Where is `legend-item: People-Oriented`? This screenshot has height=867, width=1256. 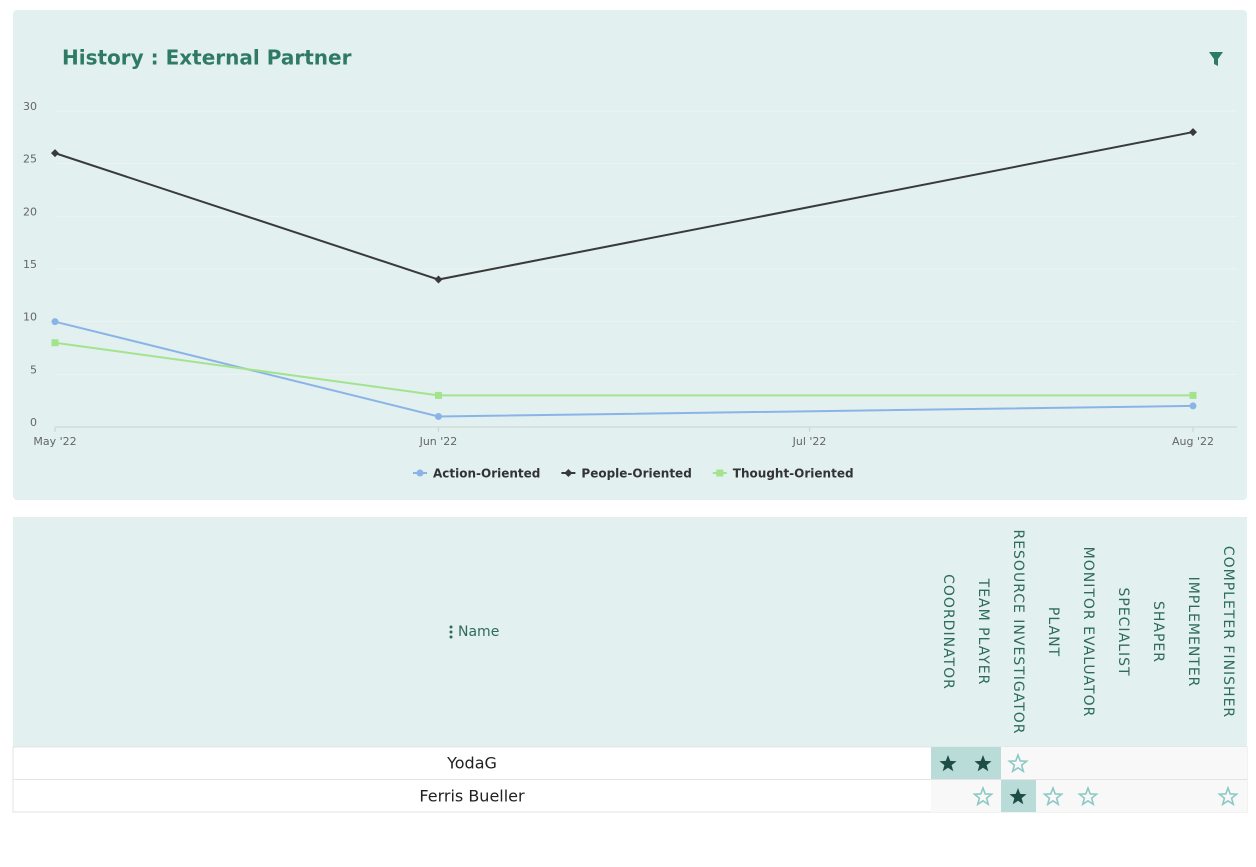
legend-item: People-Oriented is located at coordinates (626, 474).